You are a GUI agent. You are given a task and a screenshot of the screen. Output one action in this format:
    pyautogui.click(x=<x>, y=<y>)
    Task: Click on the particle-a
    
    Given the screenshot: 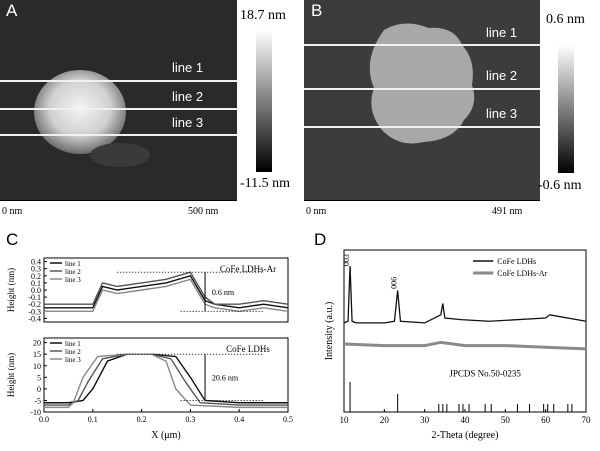 What is the action you would take?
    pyautogui.click(x=80, y=112)
    